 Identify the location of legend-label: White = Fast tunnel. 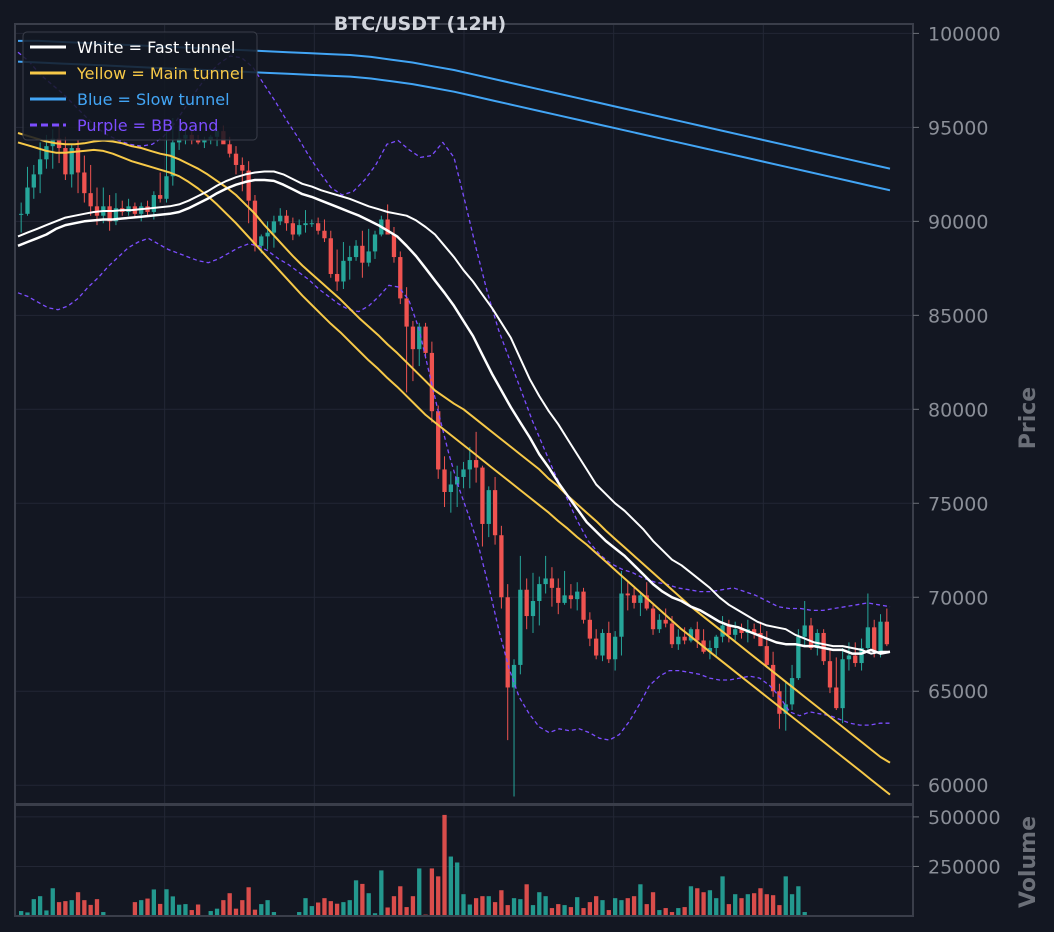
(156, 47).